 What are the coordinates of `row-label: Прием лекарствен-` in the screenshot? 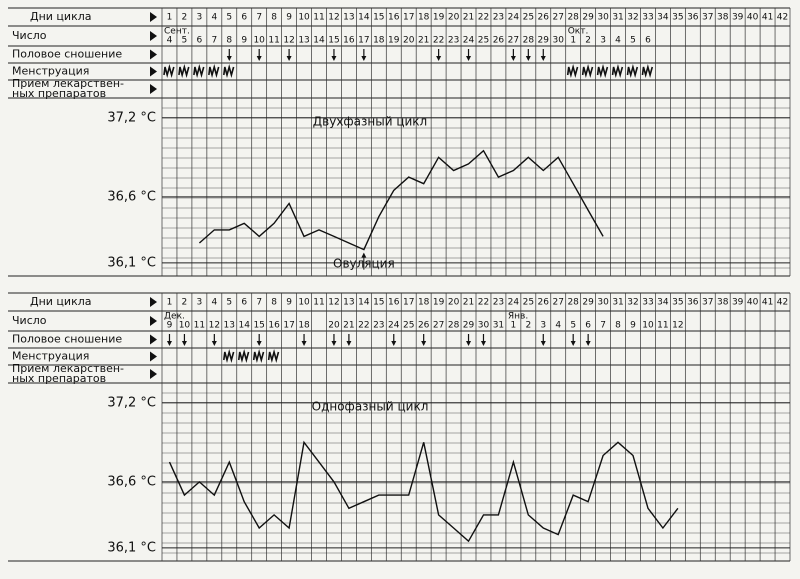 It's located at (68, 368).